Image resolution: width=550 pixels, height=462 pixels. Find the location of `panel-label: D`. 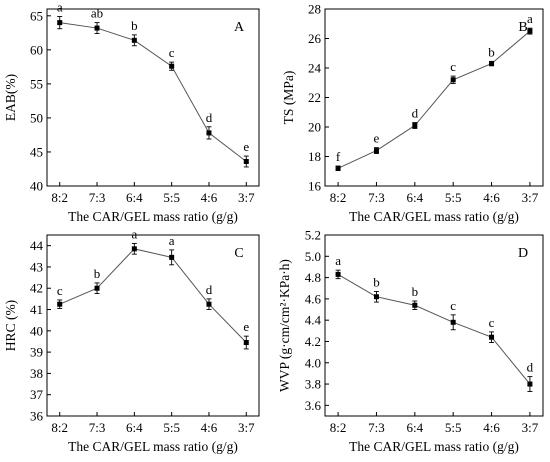

panel-label: D is located at coordinates (523, 253).